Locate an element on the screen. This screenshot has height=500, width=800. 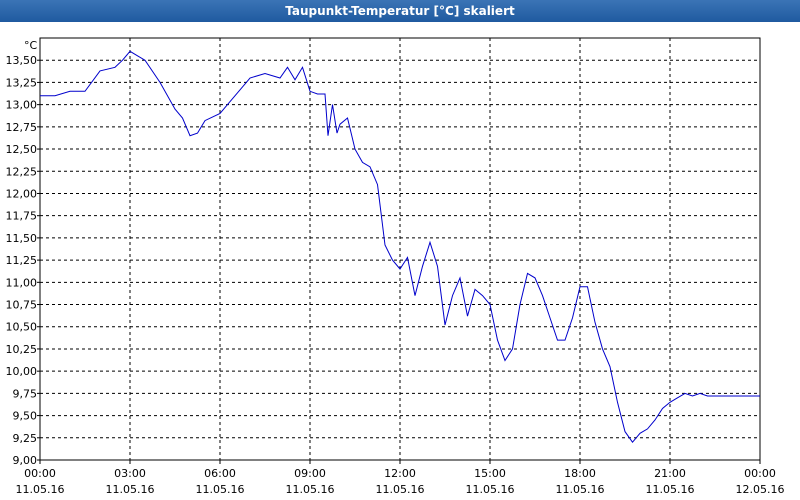
x-tick-time-label: 06:00 is located at coordinates (220, 473).